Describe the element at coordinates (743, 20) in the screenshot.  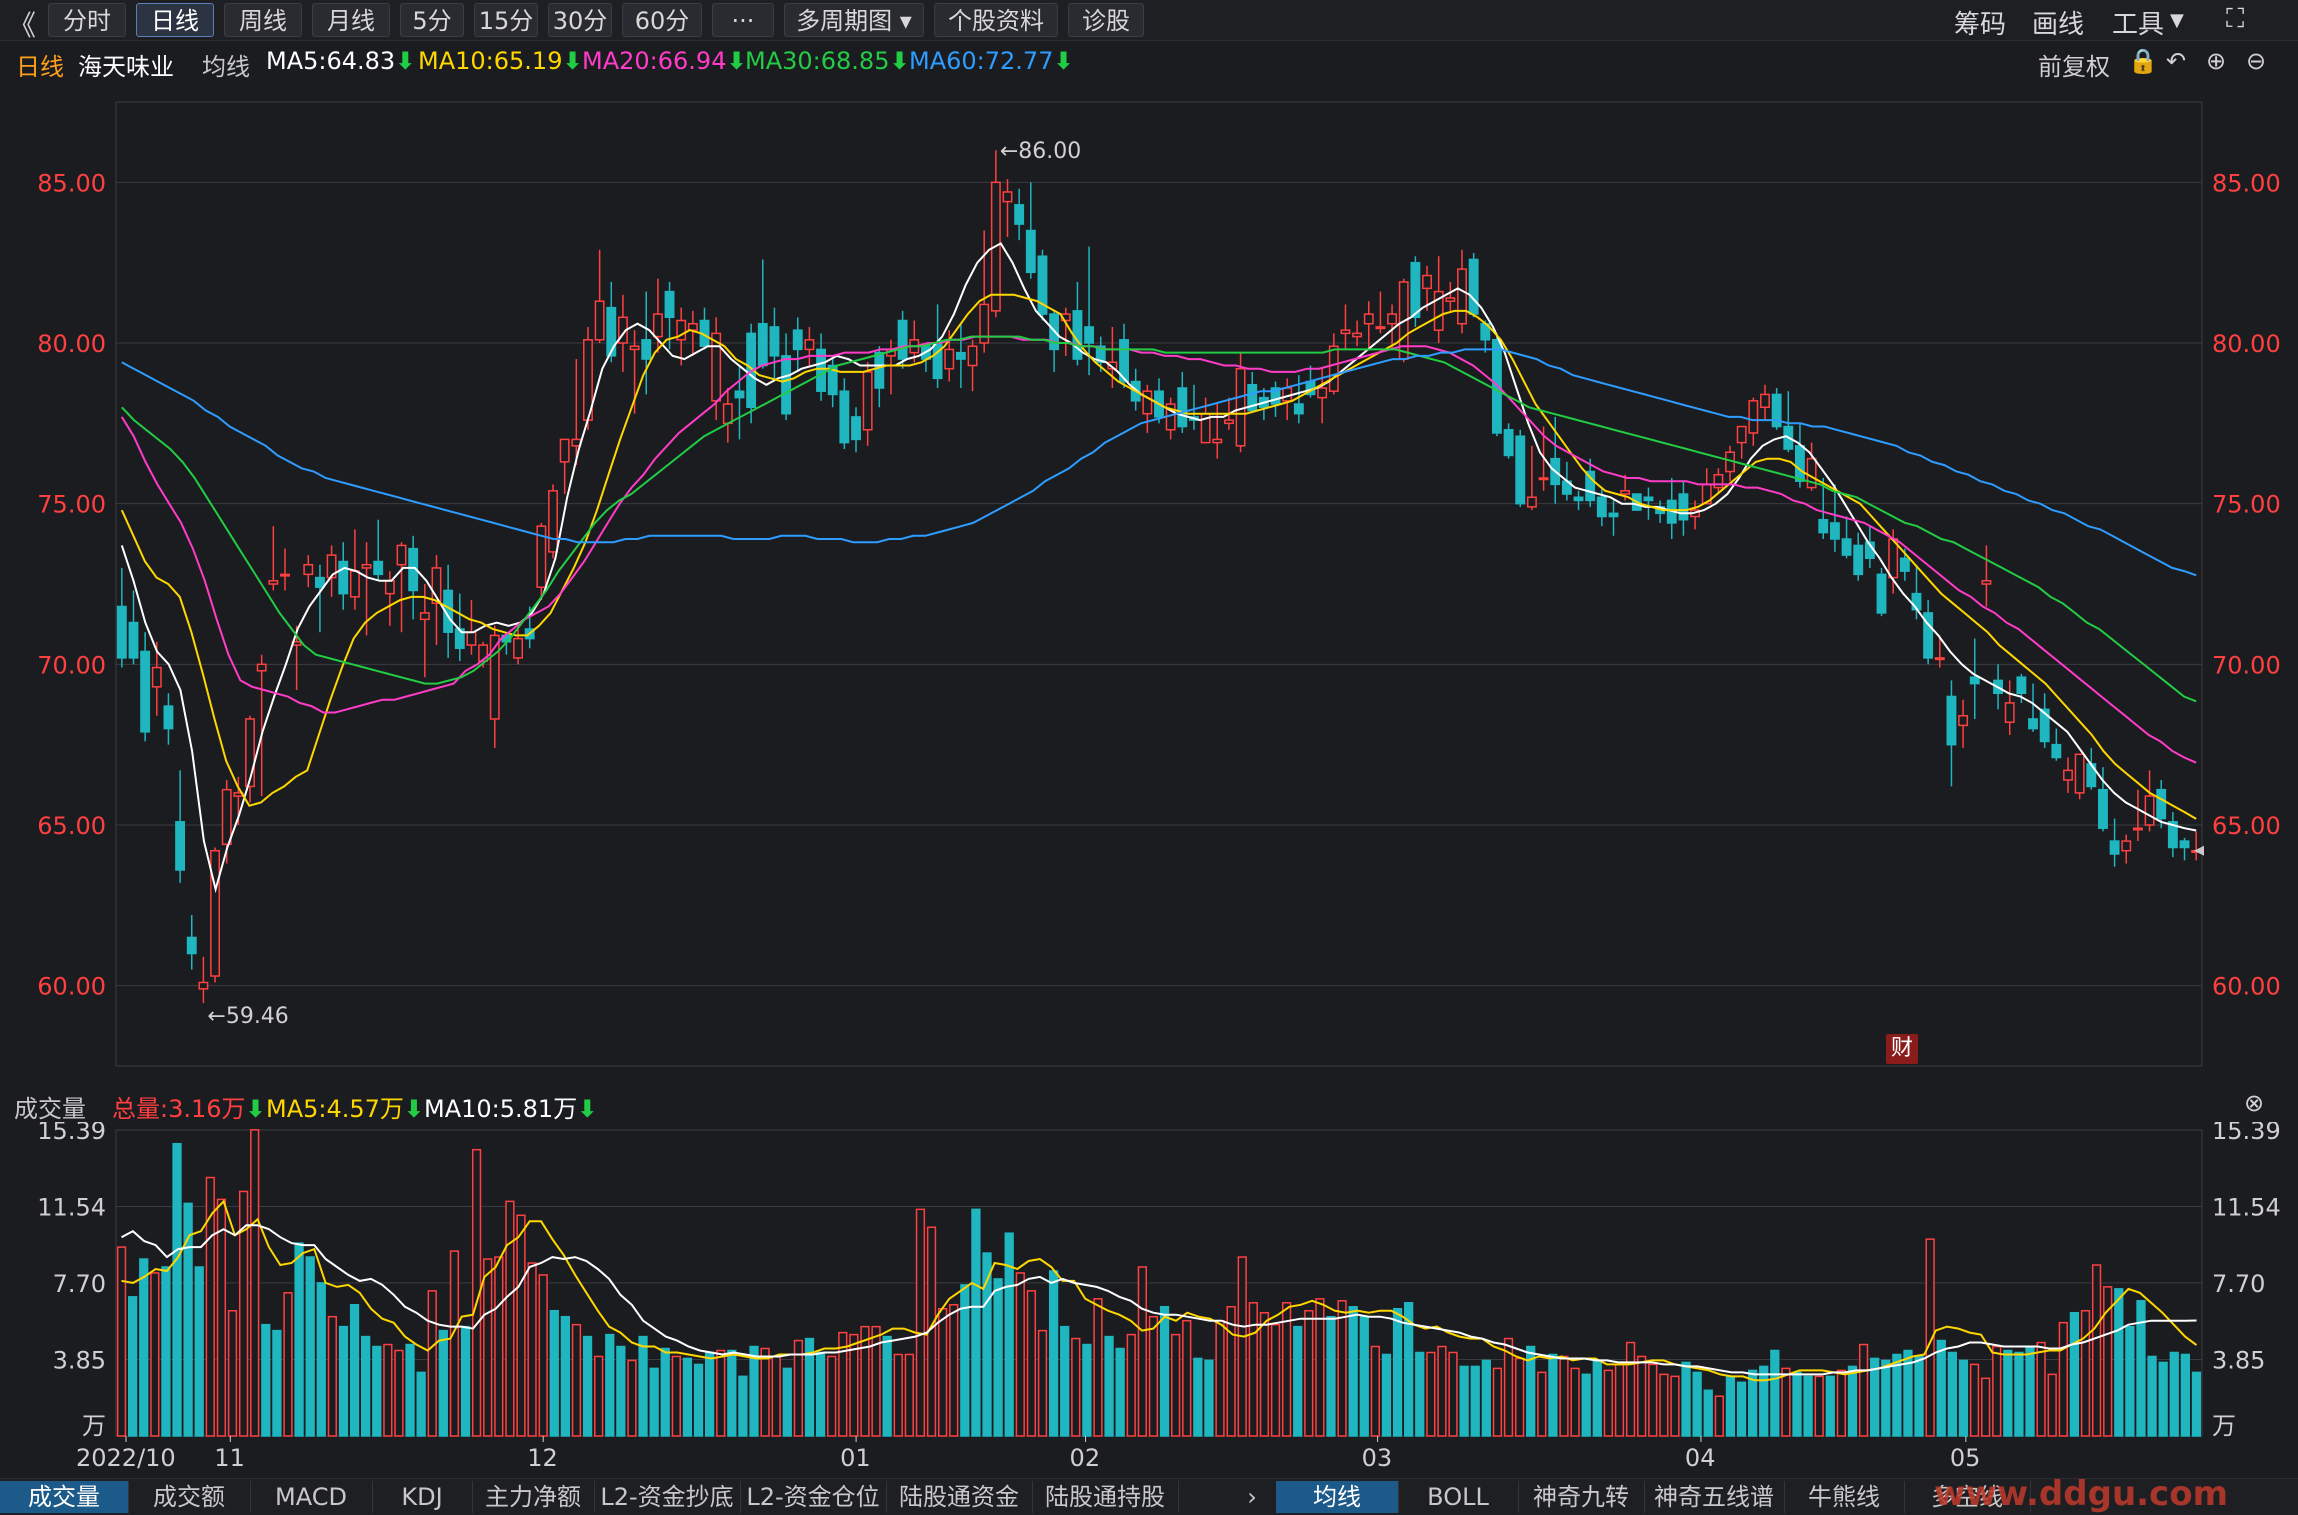
I see `period-button-8: ···` at that location.